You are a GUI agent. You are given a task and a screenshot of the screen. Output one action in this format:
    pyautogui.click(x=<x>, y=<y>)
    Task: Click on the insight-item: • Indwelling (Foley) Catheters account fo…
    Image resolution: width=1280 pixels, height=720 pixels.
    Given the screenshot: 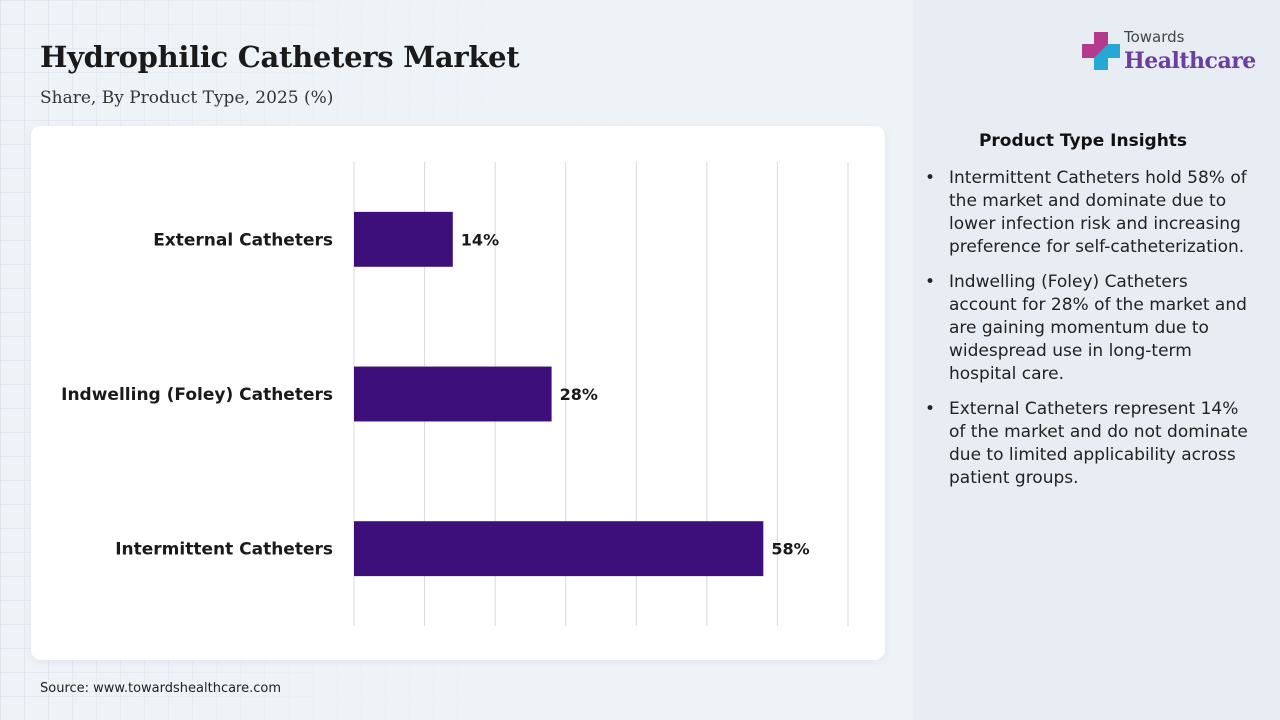 What is the action you would take?
    pyautogui.click(x=1087, y=328)
    